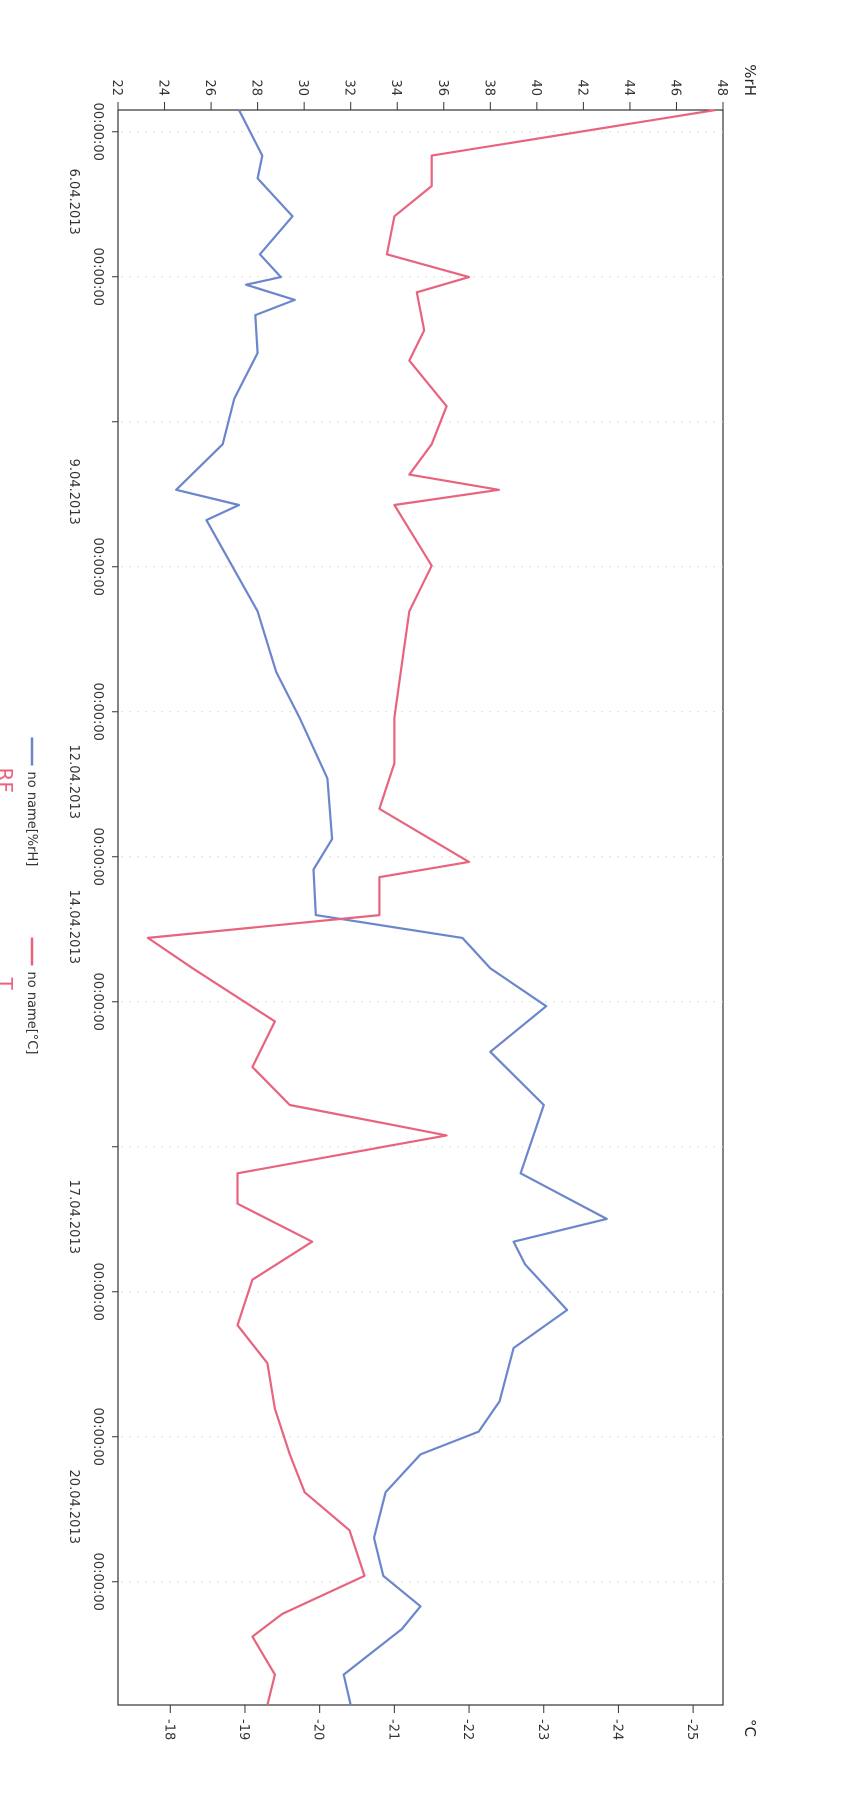  I want to click on temp-axis-tick-label: -23, so click(542, 1729).